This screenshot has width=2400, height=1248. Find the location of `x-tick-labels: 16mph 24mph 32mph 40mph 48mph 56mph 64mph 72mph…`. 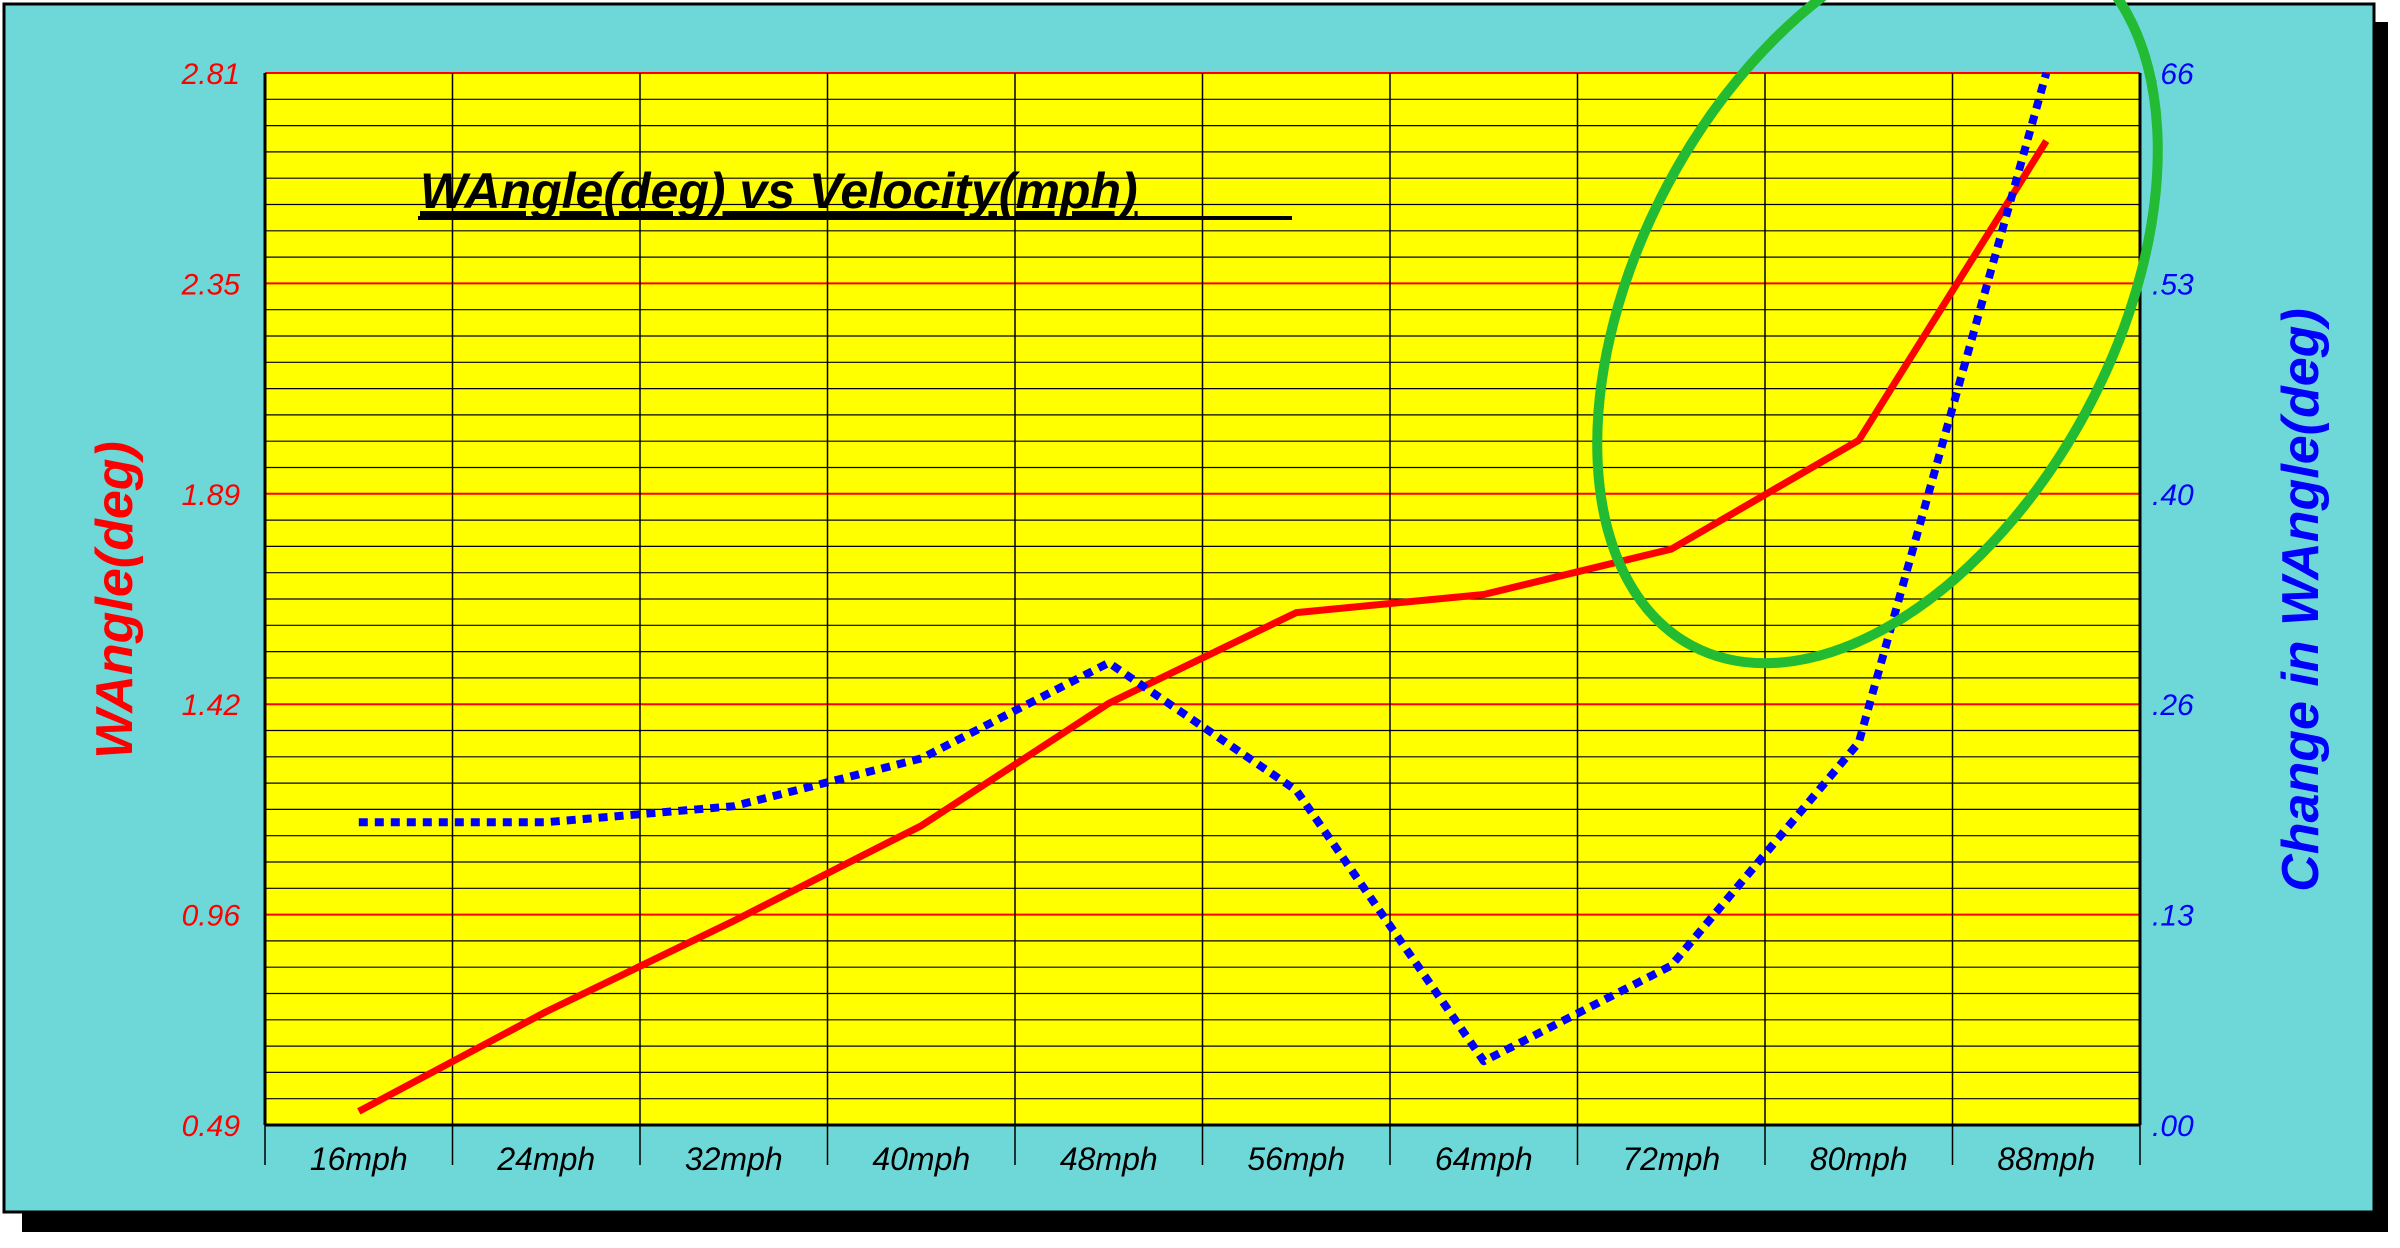

x-tick-labels: 16mph 24mph 32mph 40mph 48mph 56mph 64mph 72mph… is located at coordinates (1202, 1159).